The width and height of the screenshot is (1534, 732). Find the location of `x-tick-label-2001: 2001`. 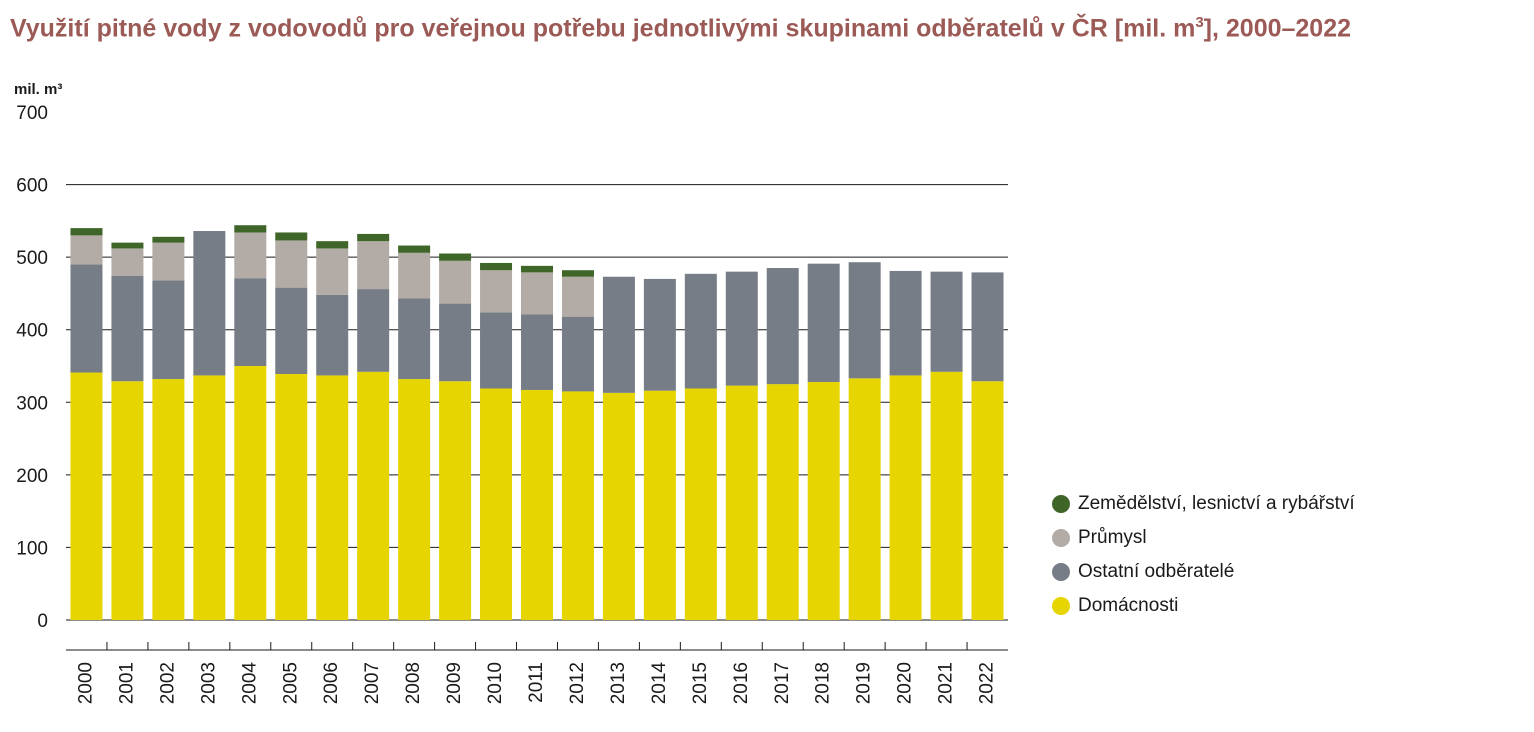

x-tick-label-2001: 2001 is located at coordinates (126, 683).